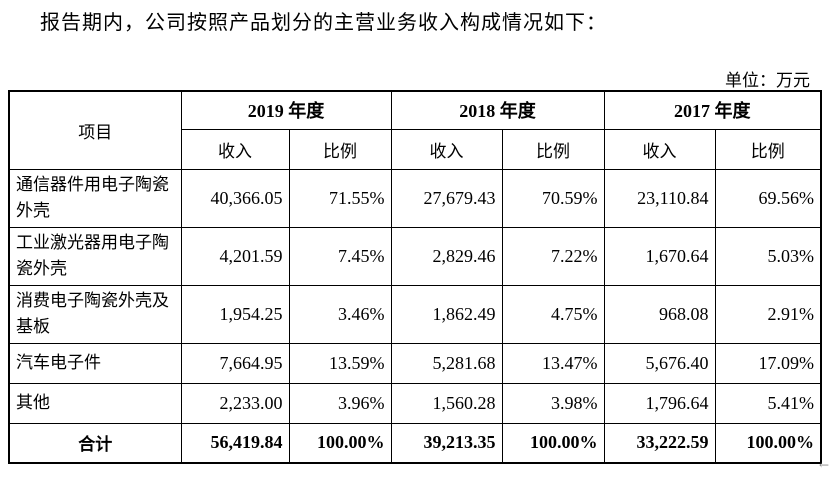 The image size is (833, 478). What do you see at coordinates (823, 465) in the screenshot?
I see `return-arrow-icon: ←` at bounding box center [823, 465].